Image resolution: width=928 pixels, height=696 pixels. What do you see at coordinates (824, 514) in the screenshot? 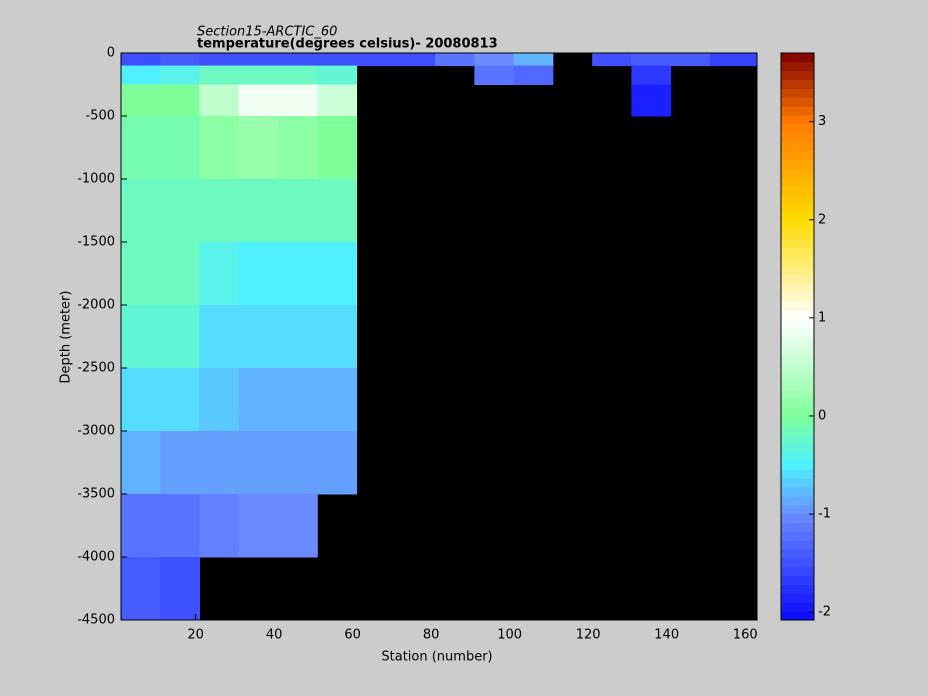
I see `colorbar-tick-label: -1` at bounding box center [824, 514].